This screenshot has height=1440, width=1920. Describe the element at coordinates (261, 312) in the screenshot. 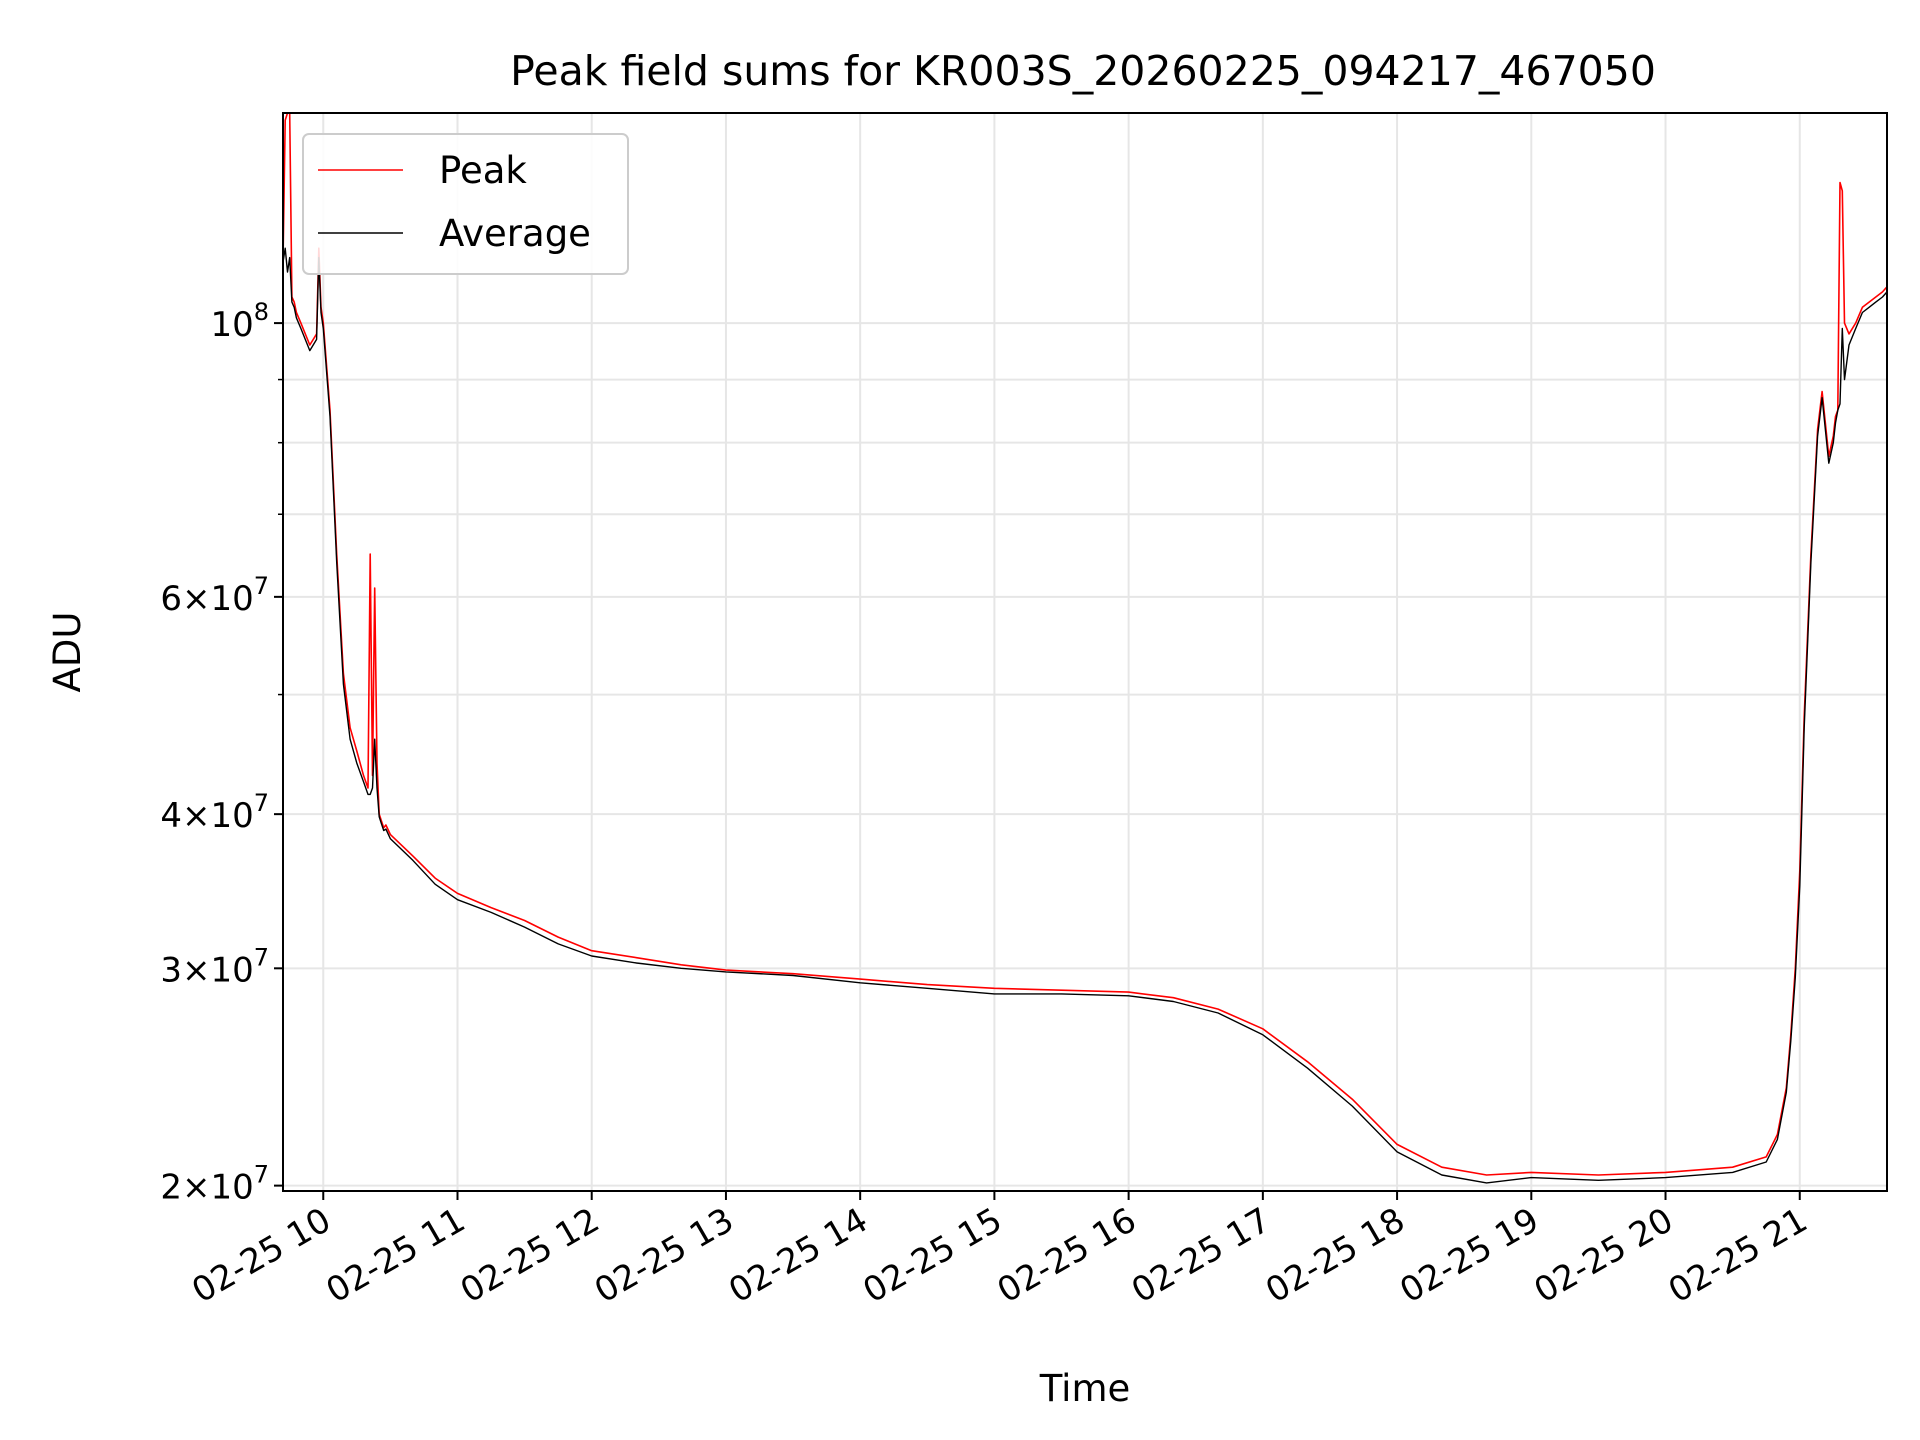

I see `y-tick-exponent: 8` at that location.